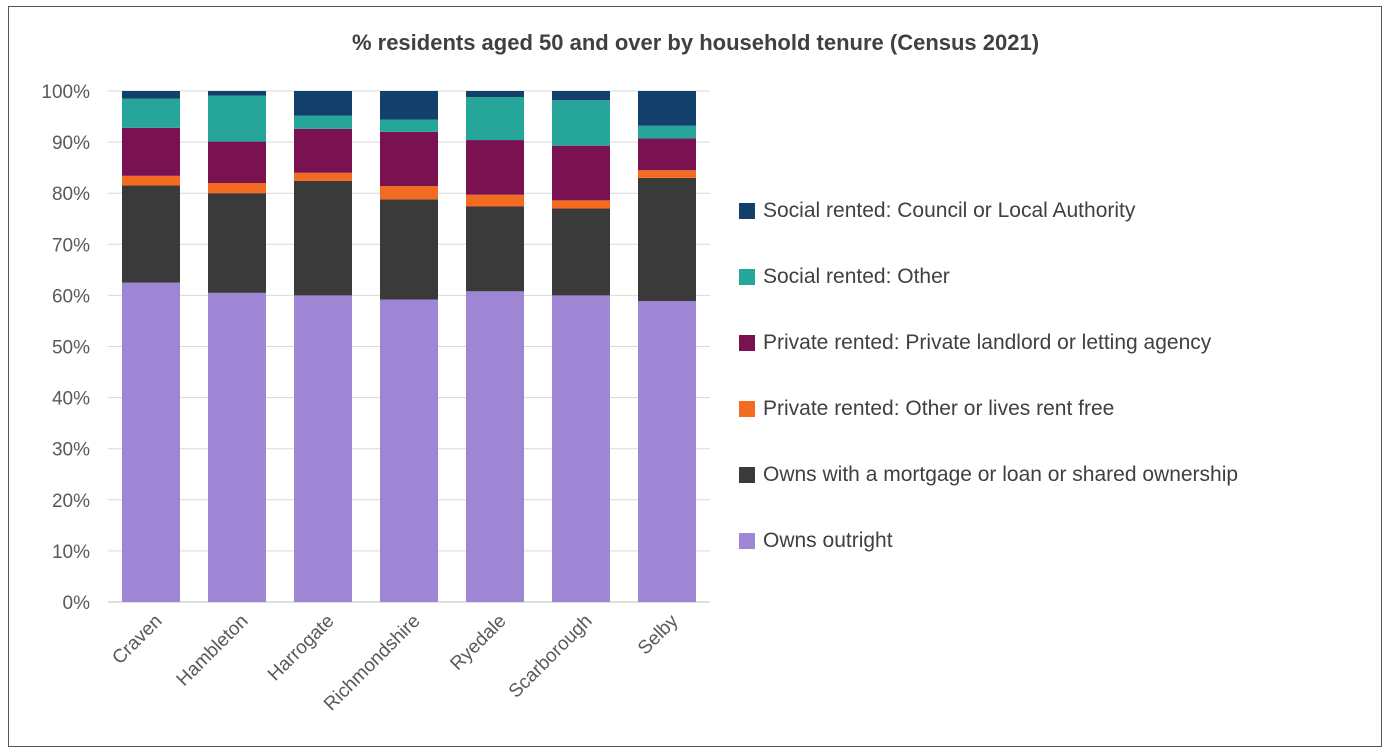 This screenshot has height=755, width=1391. What do you see at coordinates (1059, 277) in the screenshot?
I see `legend-item: Social rented: Other` at bounding box center [1059, 277].